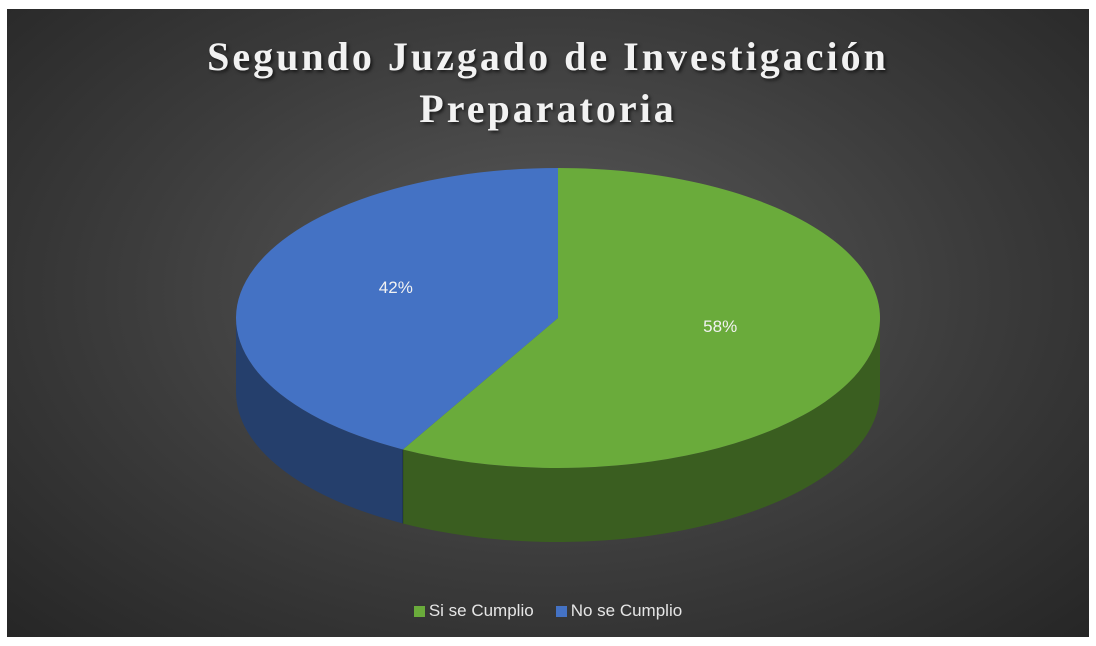 The height and width of the screenshot is (646, 1096). Describe the element at coordinates (396, 287) in the screenshot. I see `data-label: 42%` at that location.